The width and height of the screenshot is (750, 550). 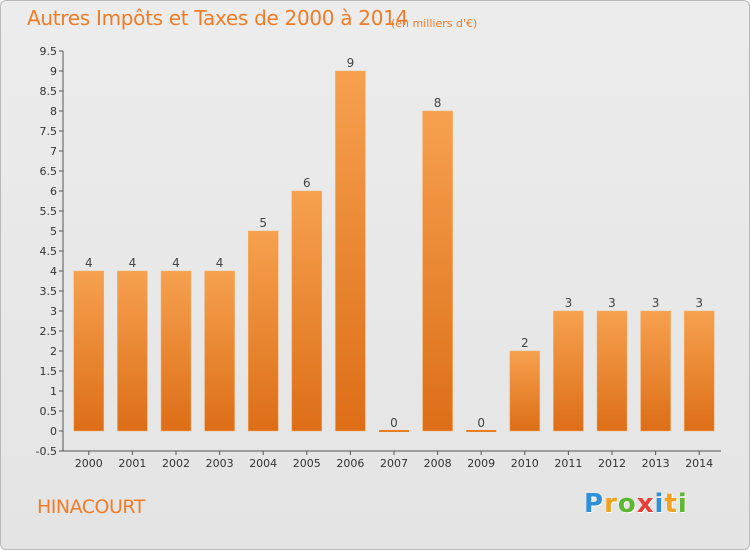 I want to click on y-tick-label: 7, so click(x=53, y=151).